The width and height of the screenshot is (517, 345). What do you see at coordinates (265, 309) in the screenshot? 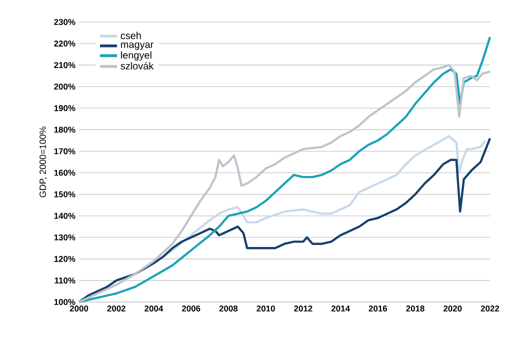
I see `x-tick-label: 2010` at bounding box center [265, 309].